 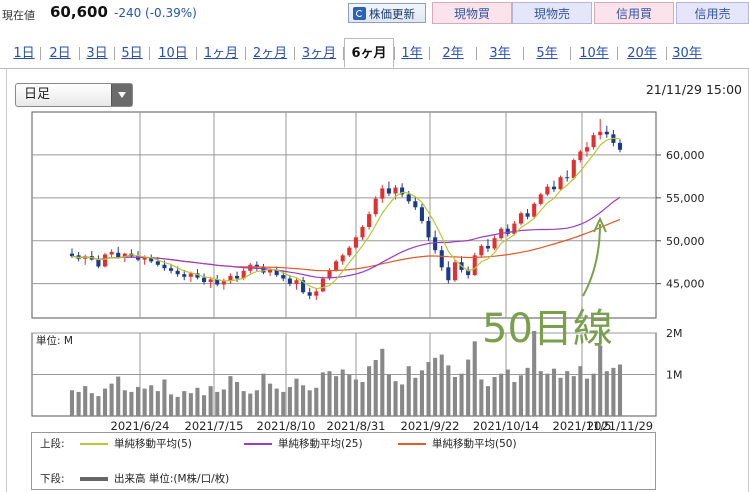 I want to click on tab-period-9: 1年, so click(x=412, y=53).